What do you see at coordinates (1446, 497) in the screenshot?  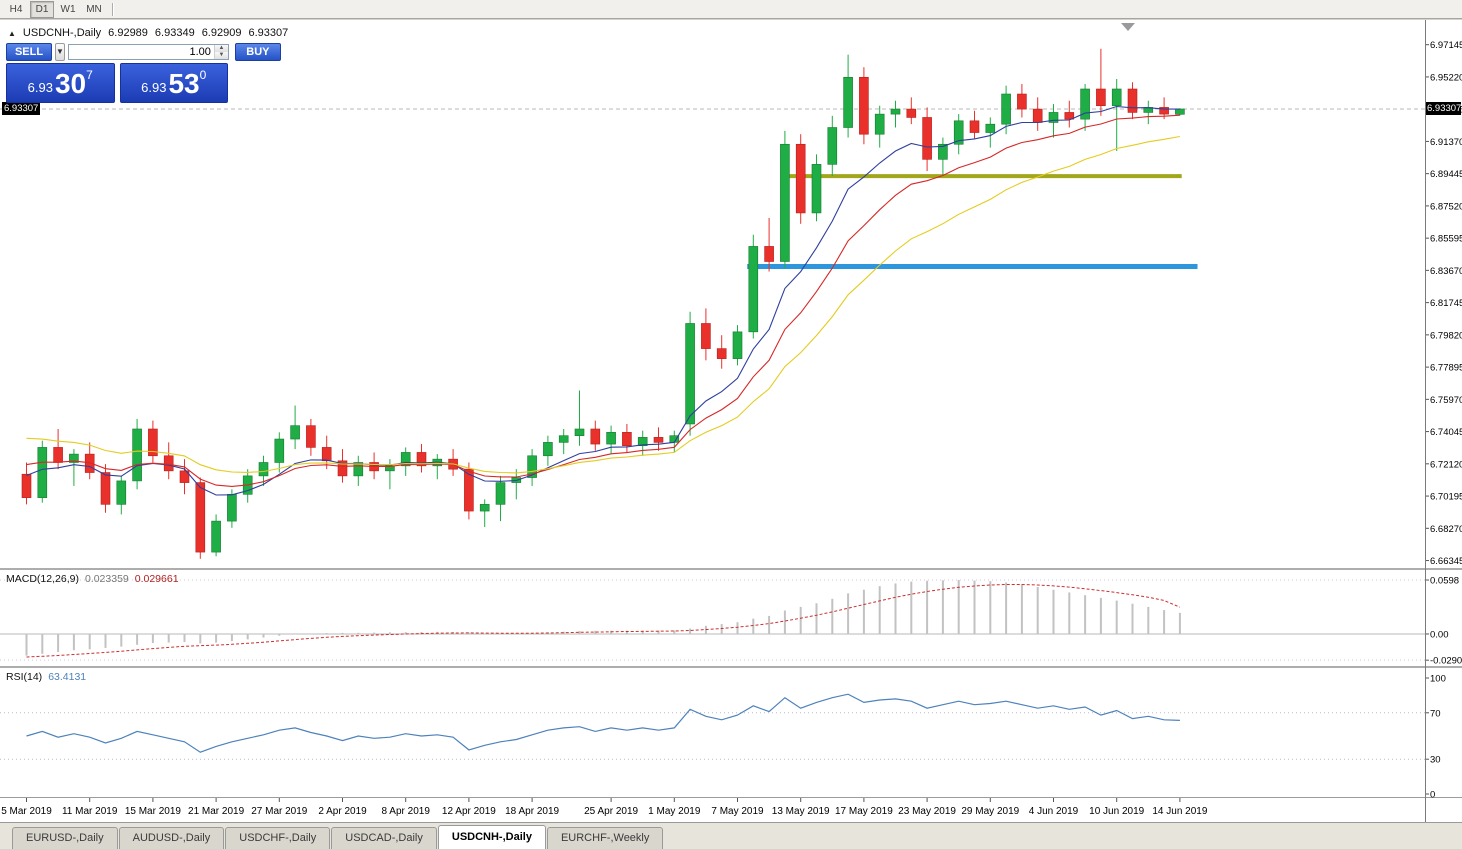 I see `svg-text: 6.70195` at bounding box center [1446, 497].